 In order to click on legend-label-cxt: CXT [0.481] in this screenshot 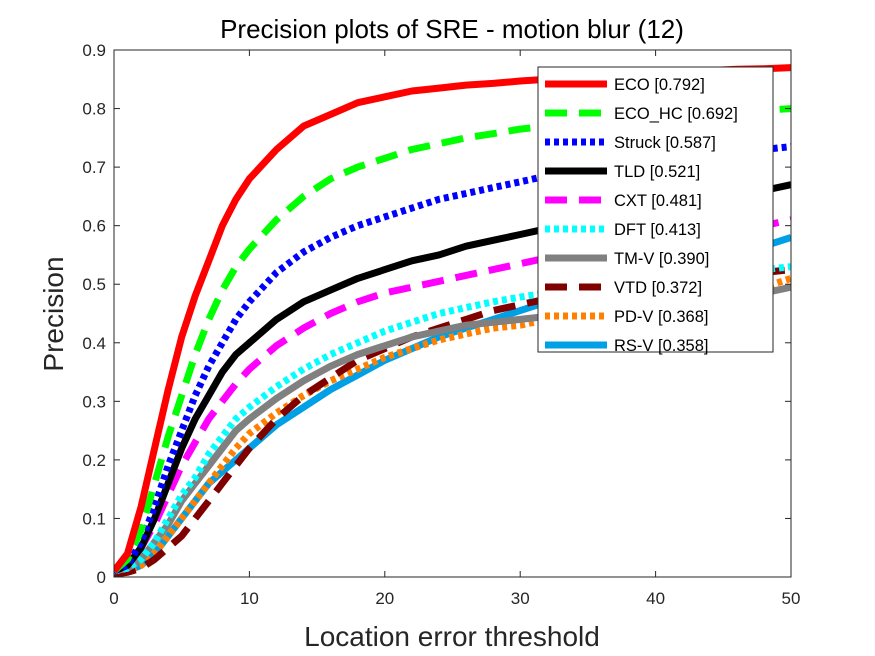, I will do `click(658, 201)`.